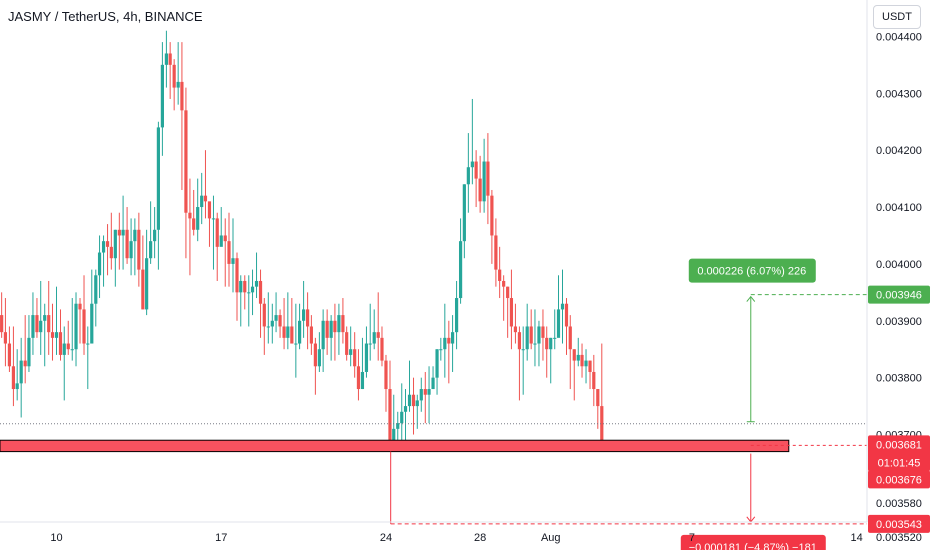 The width and height of the screenshot is (932, 550). Describe the element at coordinates (751, 298) in the screenshot. I see `profit-arrowhead` at that location.